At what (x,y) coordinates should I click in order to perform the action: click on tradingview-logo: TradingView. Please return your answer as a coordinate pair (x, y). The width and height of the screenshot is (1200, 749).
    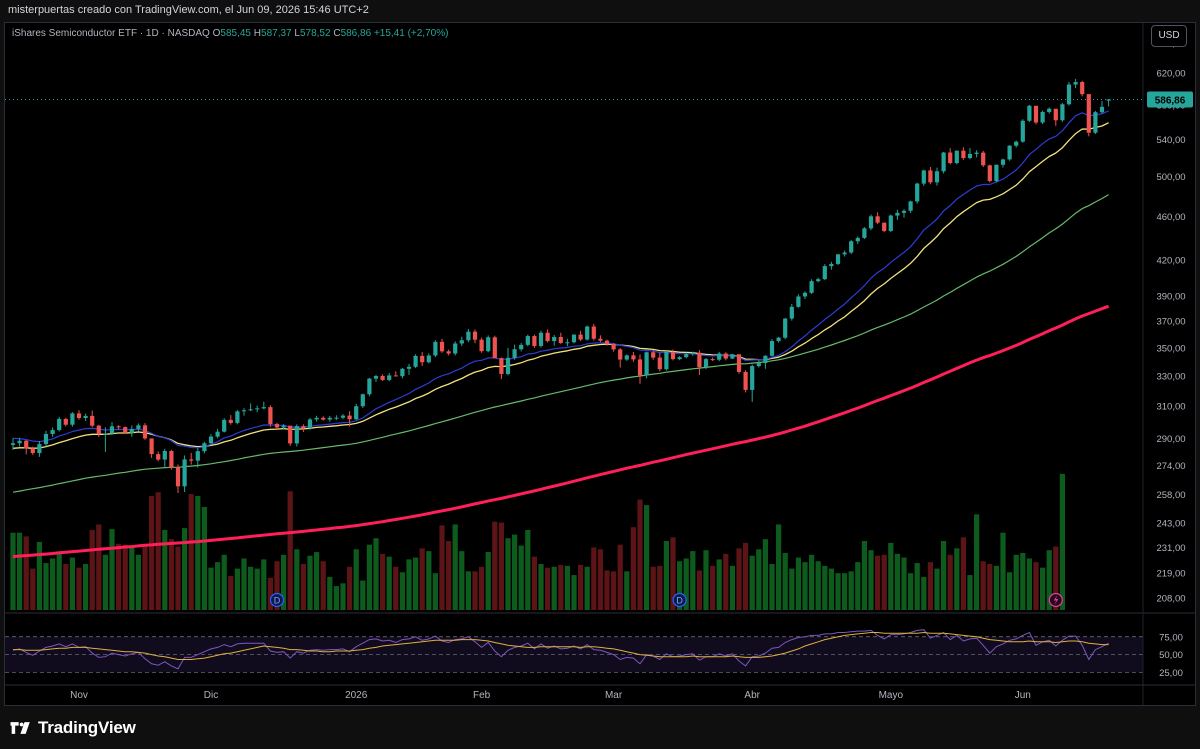
    Looking at the image, I should click on (73, 728).